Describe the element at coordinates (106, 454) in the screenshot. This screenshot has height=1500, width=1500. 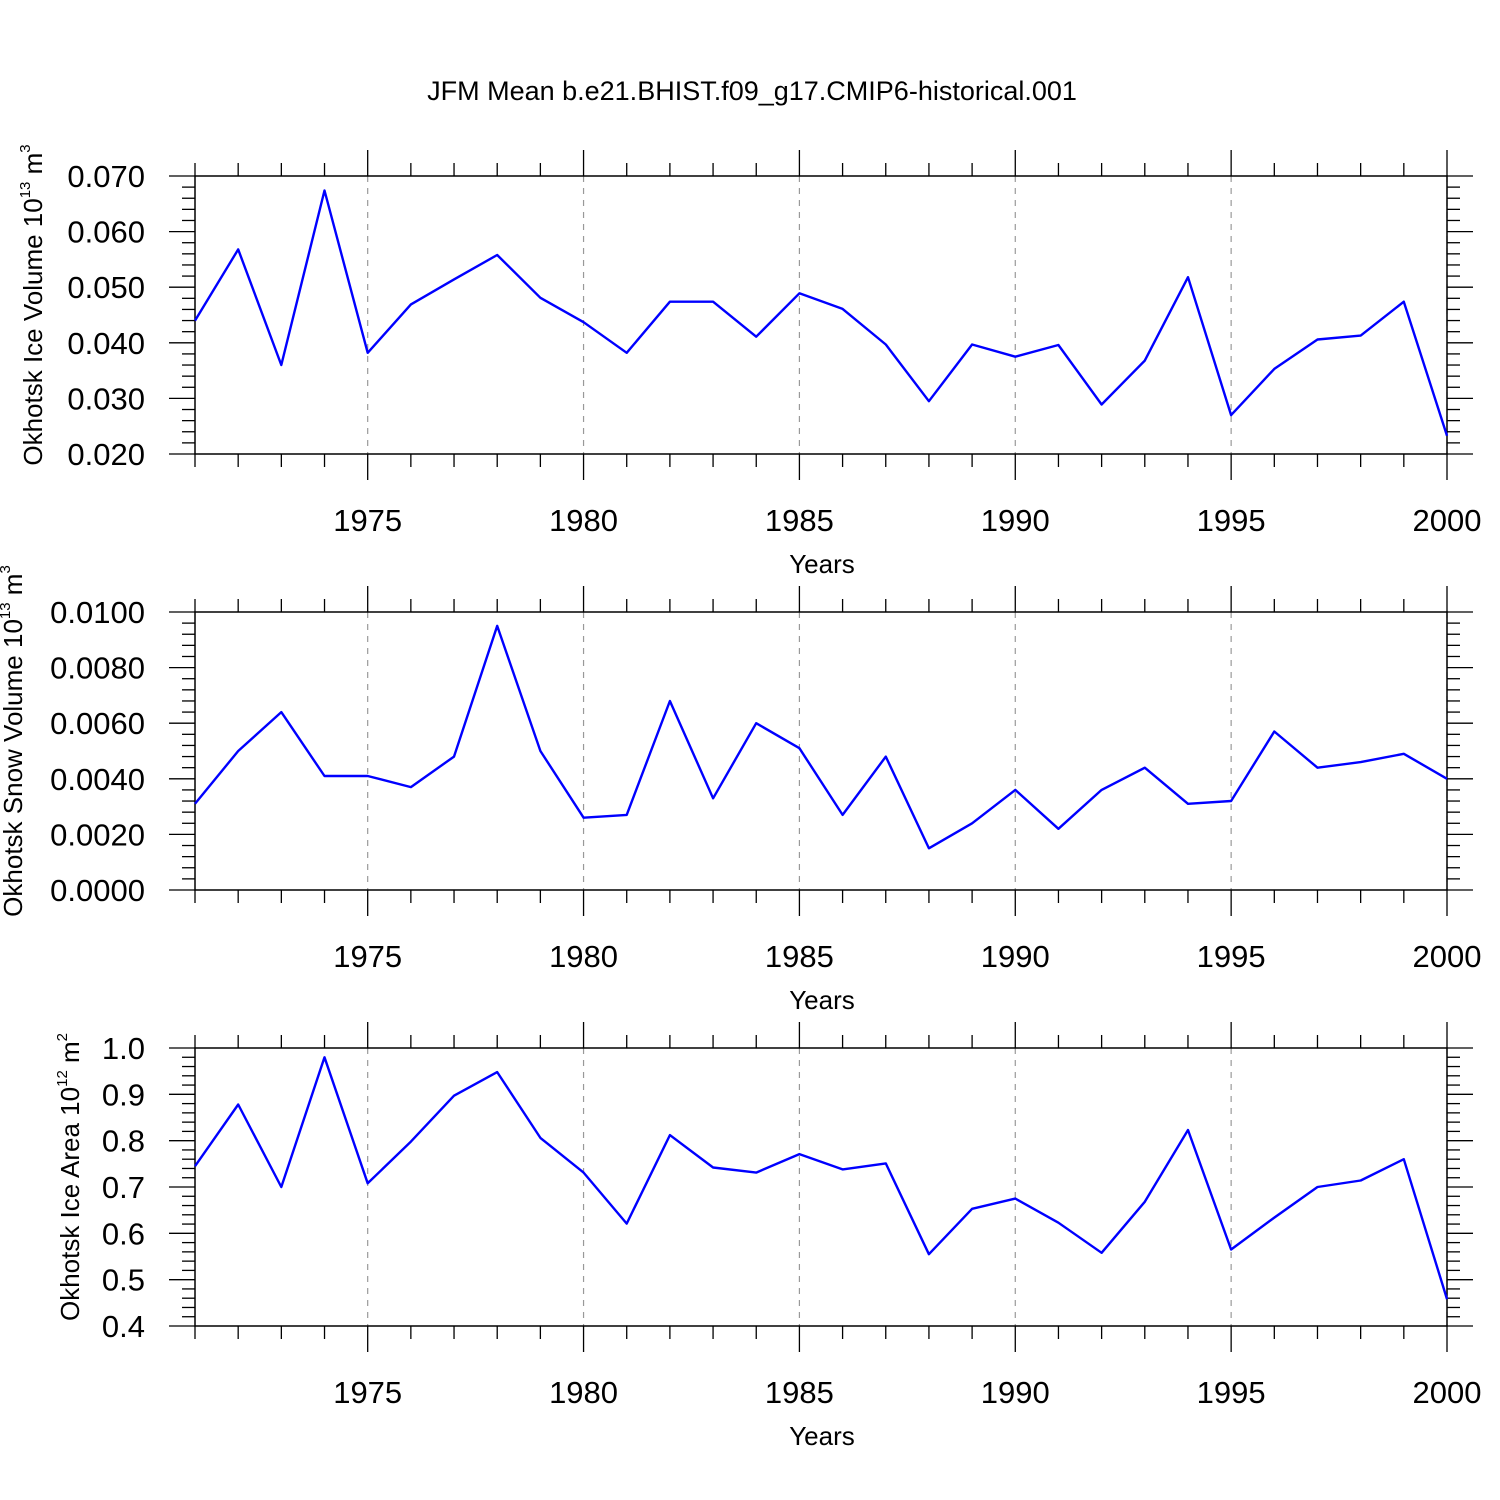
I see `y-tick-label: 0.020` at that location.